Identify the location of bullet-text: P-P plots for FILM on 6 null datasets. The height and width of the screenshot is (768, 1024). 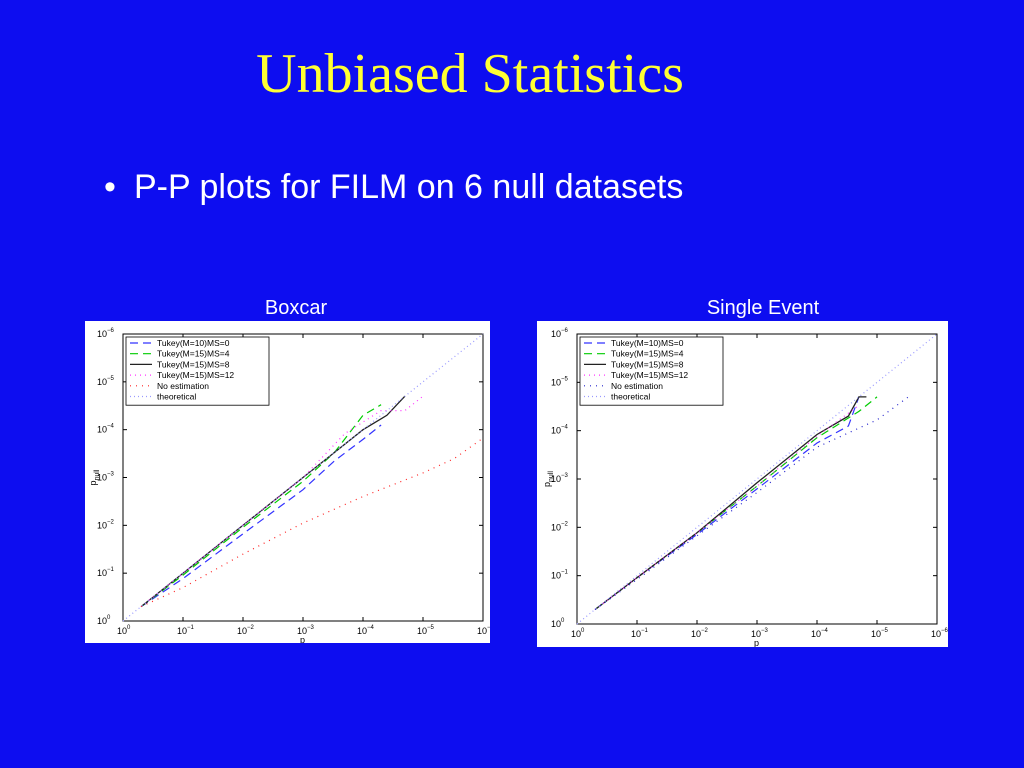
(409, 187).